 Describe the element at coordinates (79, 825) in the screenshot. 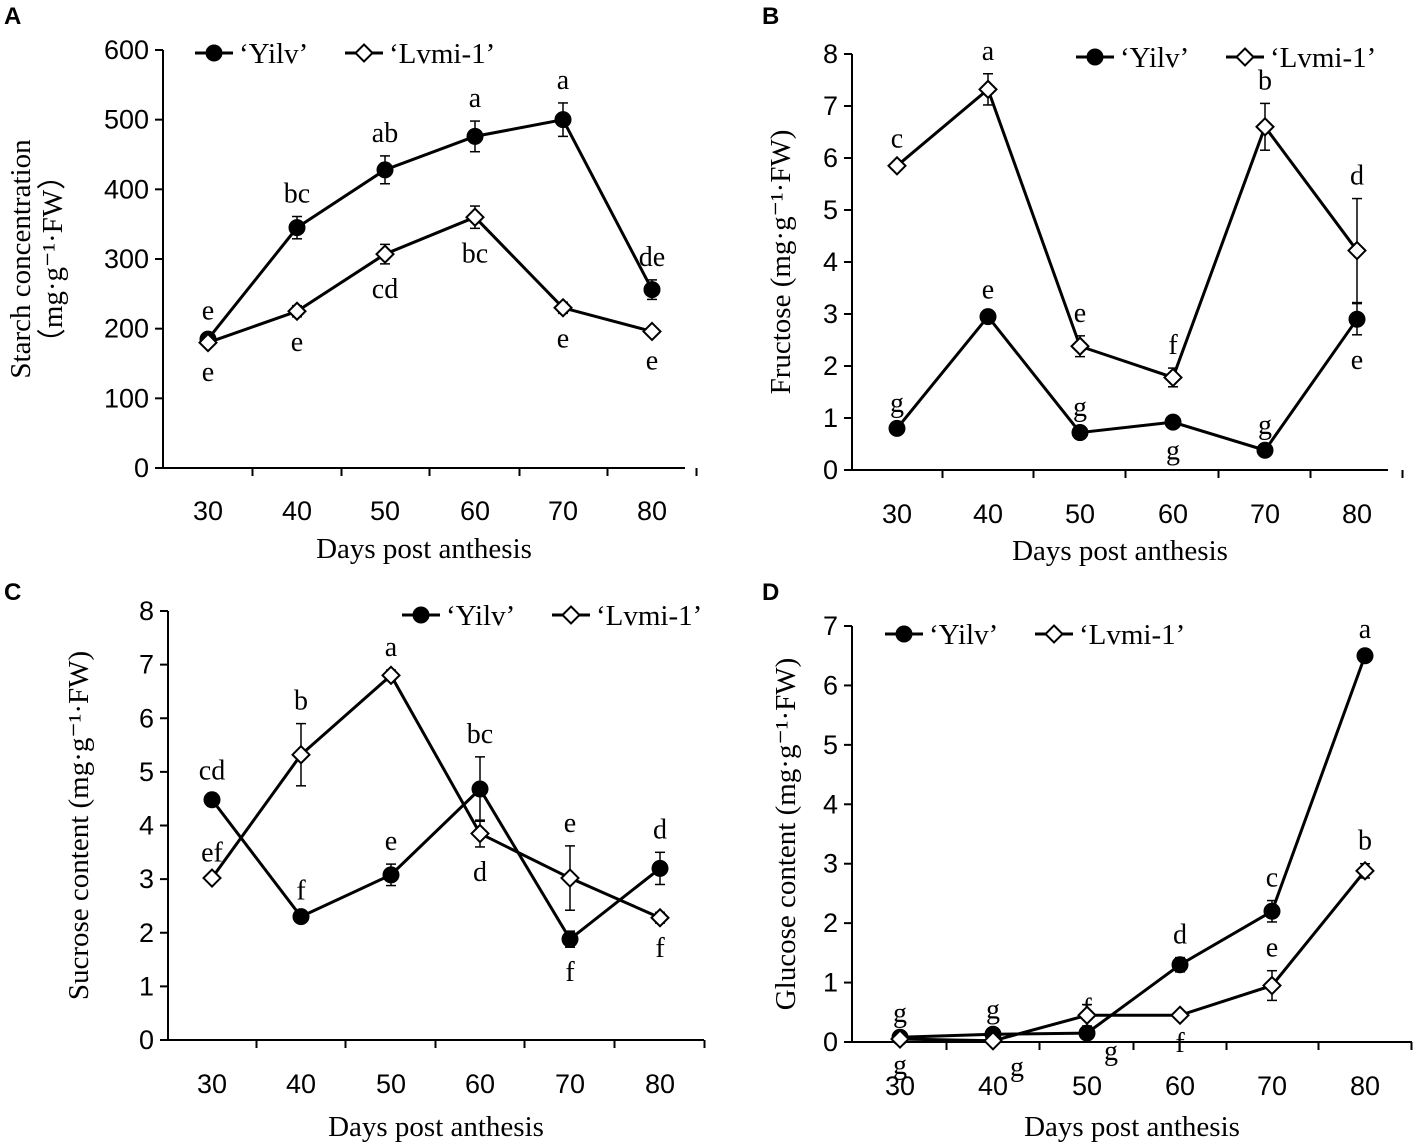

I see `y-axis-title: Sucrose content (mg·g⁻¹·FW)` at that location.